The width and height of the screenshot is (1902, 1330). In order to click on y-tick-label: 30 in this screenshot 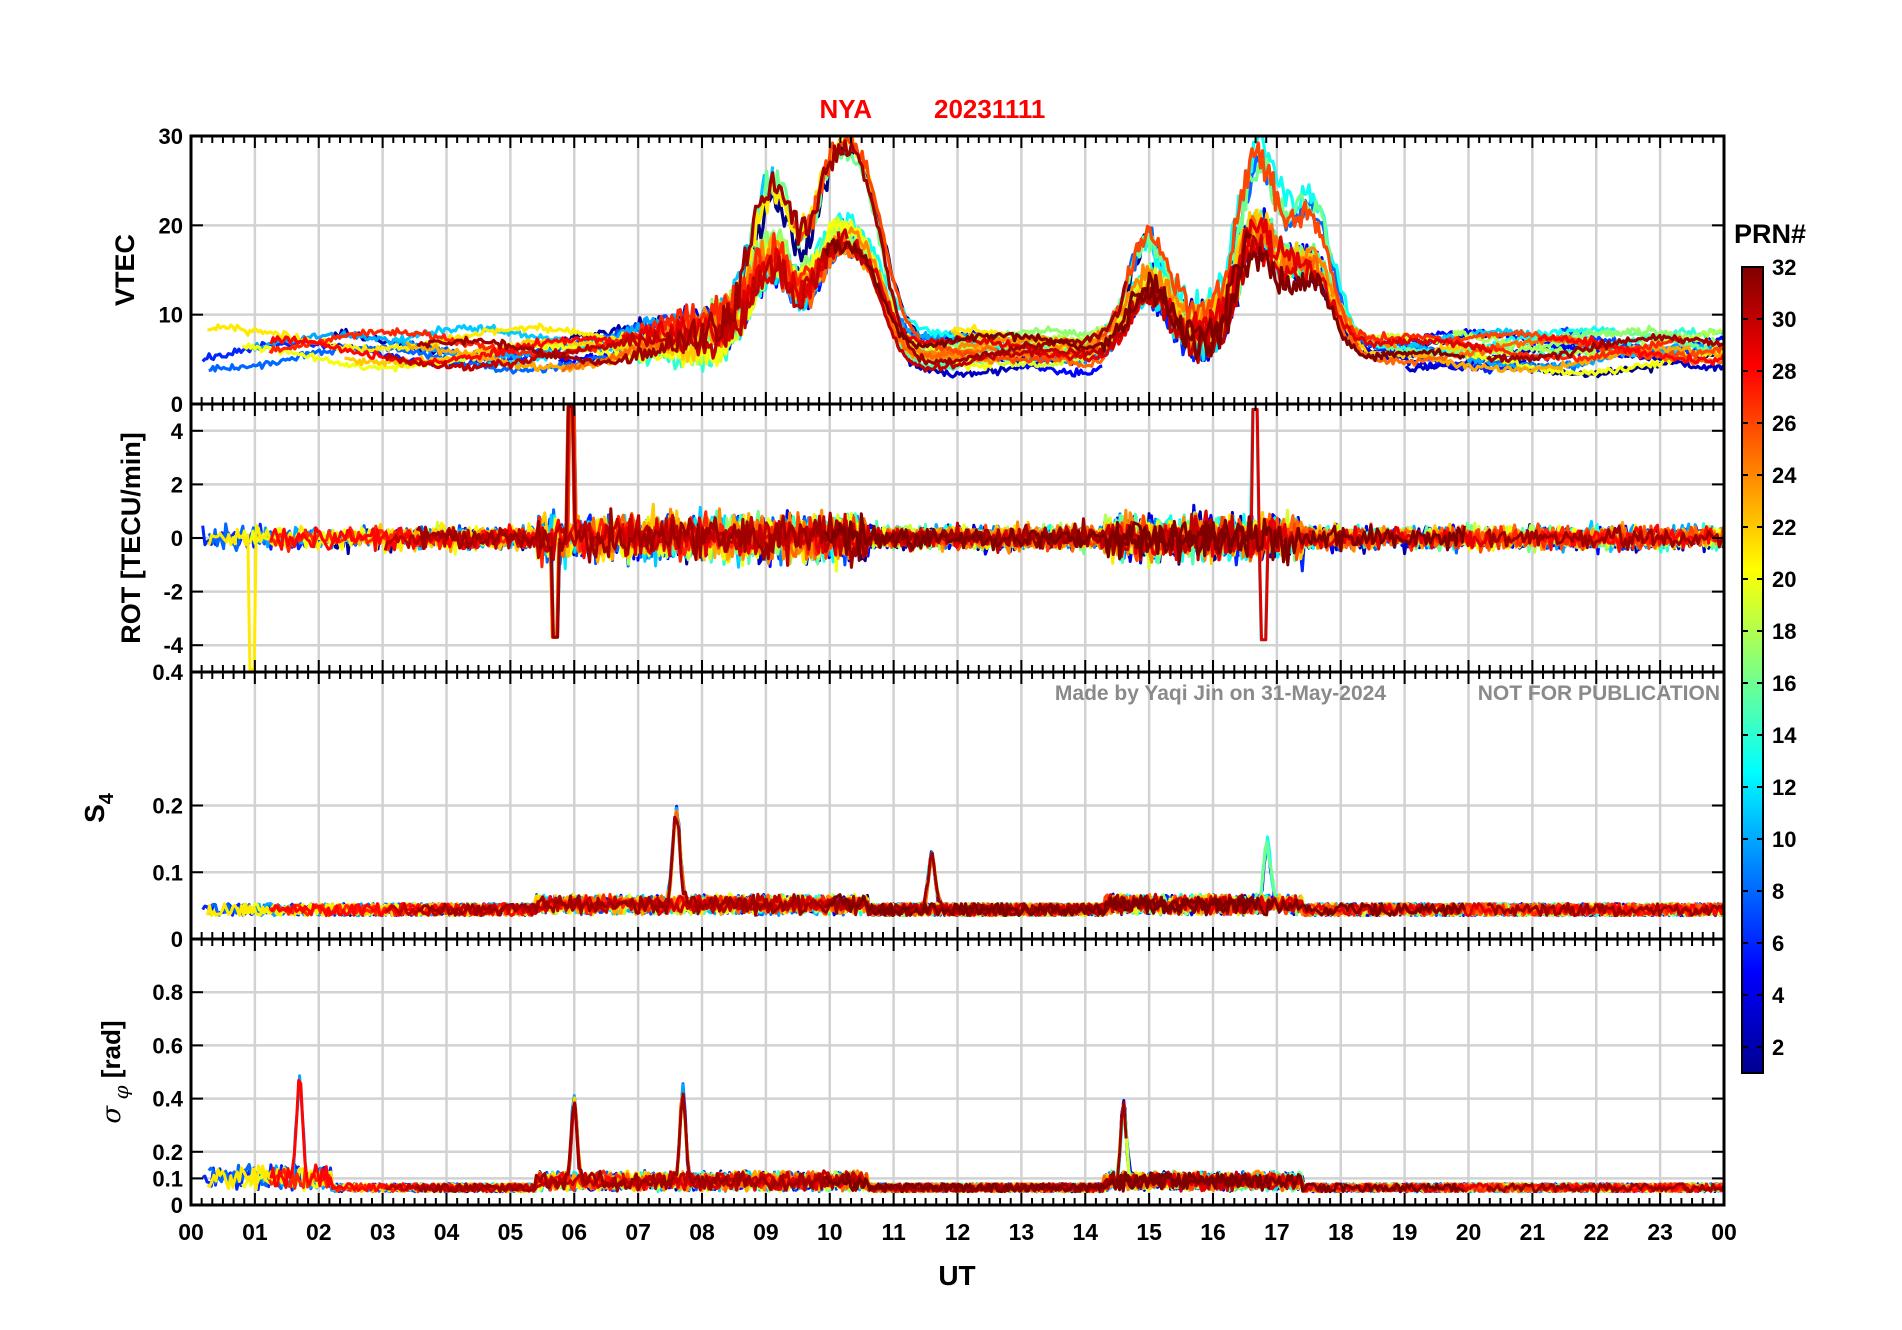, I will do `click(171, 136)`.